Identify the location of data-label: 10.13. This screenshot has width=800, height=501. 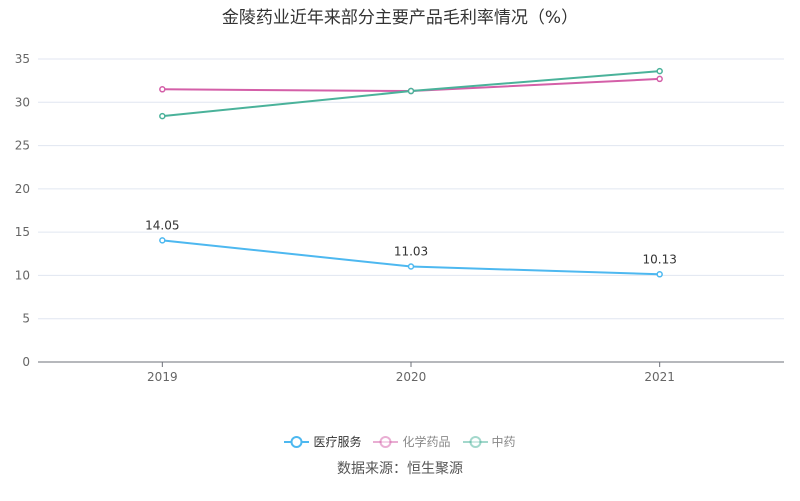
(659, 259).